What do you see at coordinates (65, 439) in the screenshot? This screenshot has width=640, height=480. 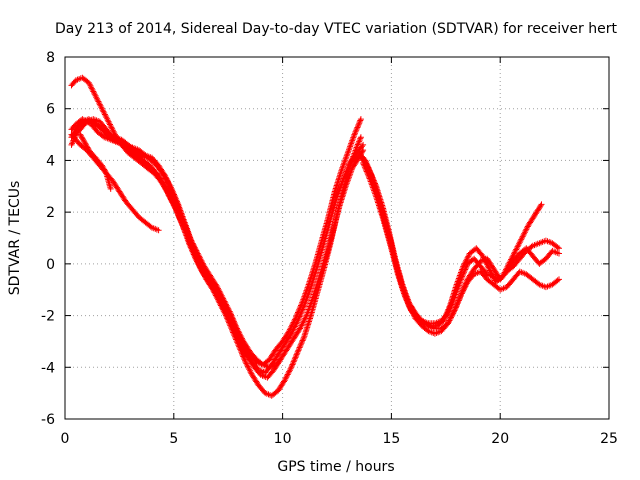 I see `x-tick-label: 0` at bounding box center [65, 439].